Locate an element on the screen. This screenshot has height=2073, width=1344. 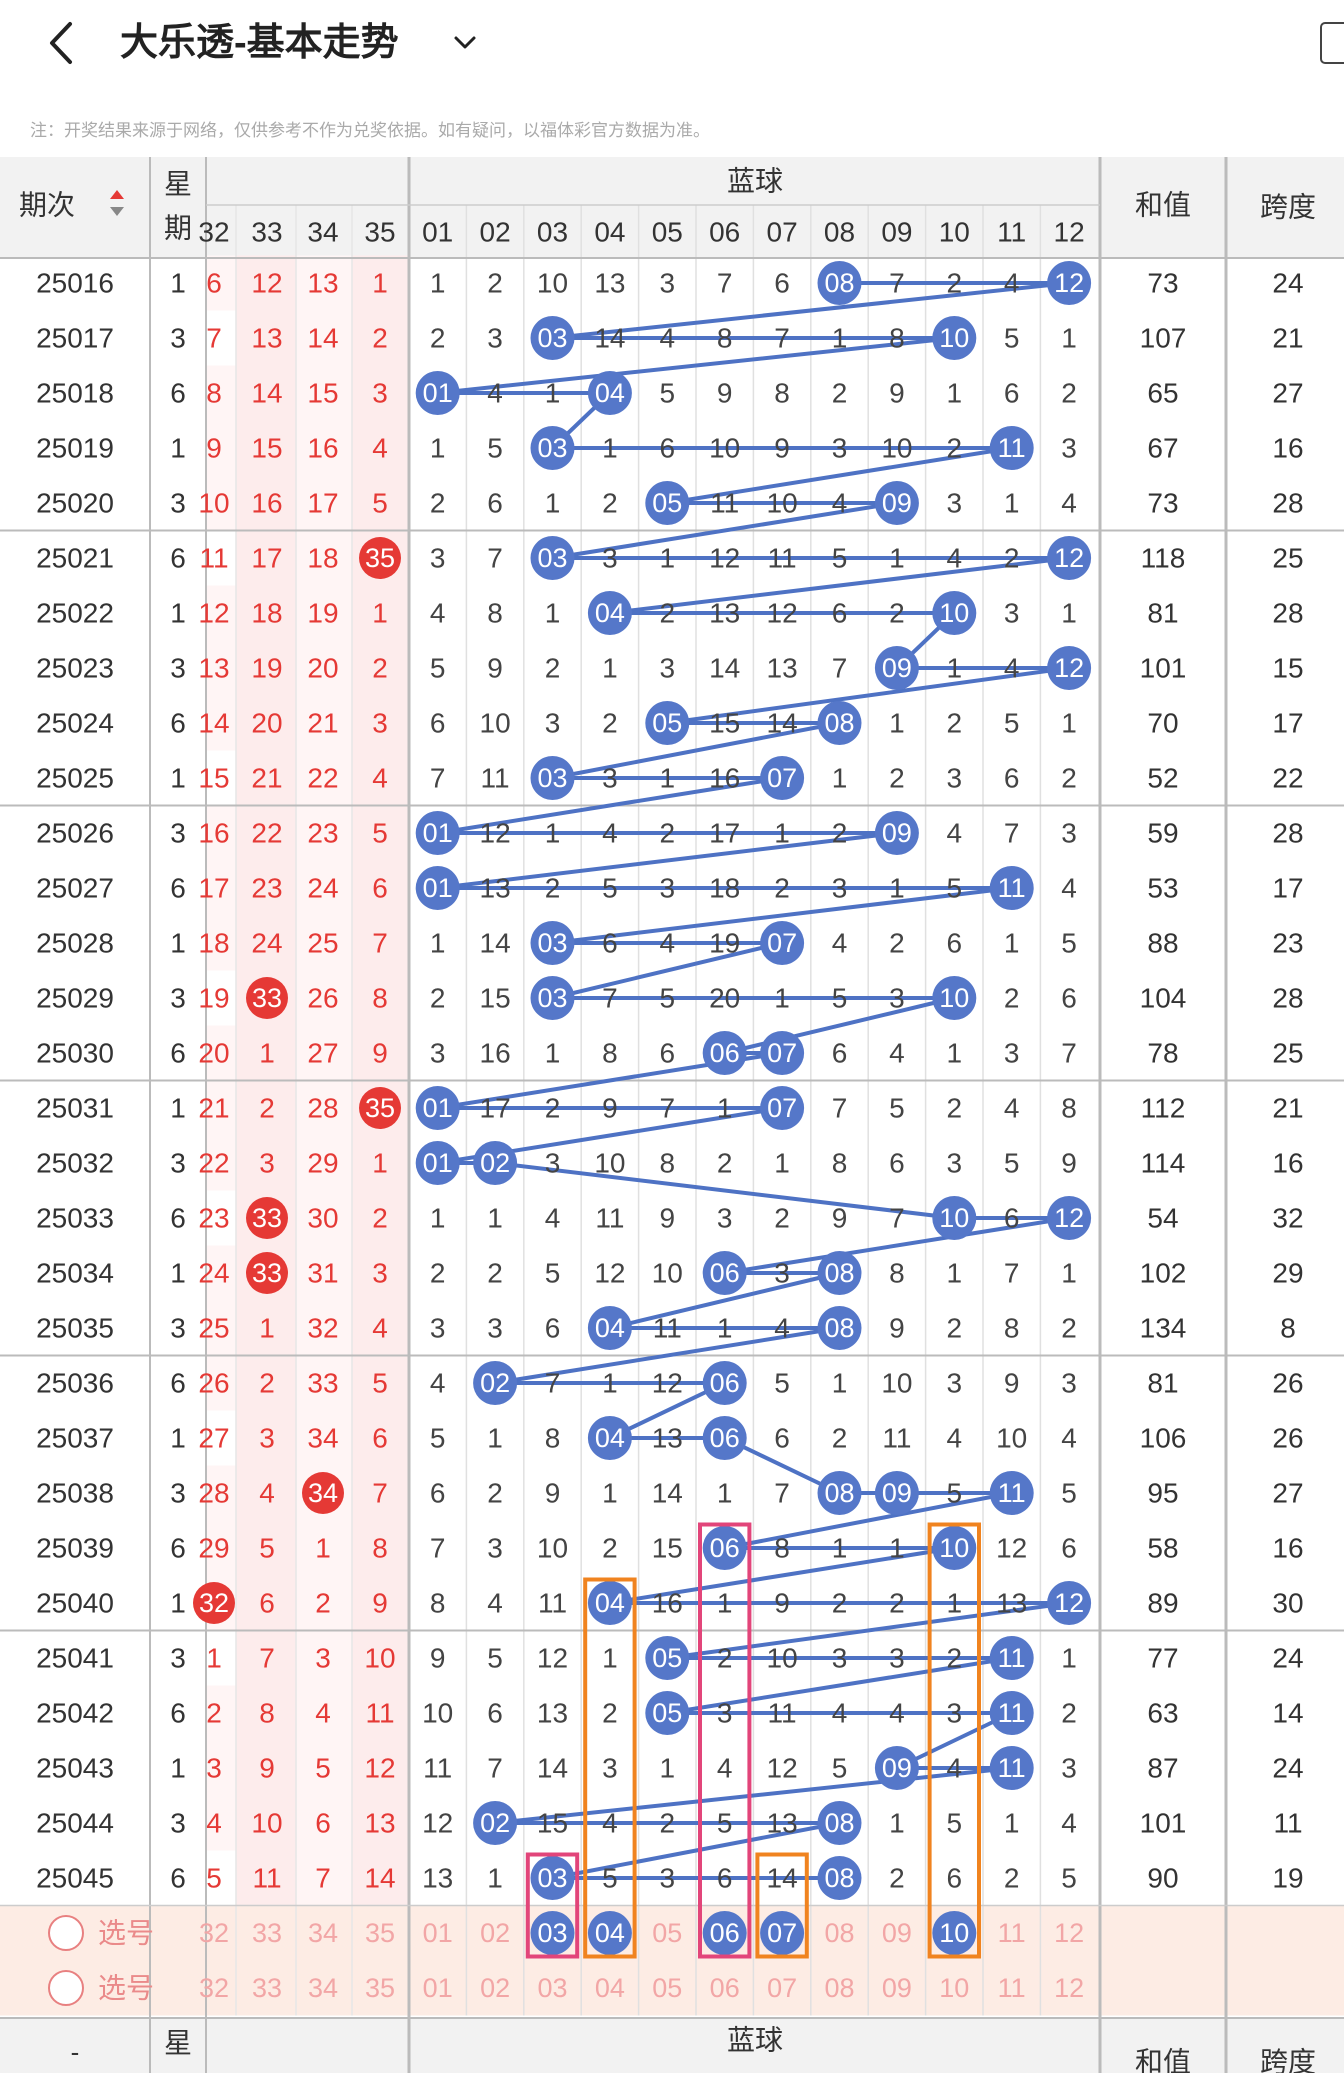
front-miss-cell: 20 is located at coordinates (213, 1053).